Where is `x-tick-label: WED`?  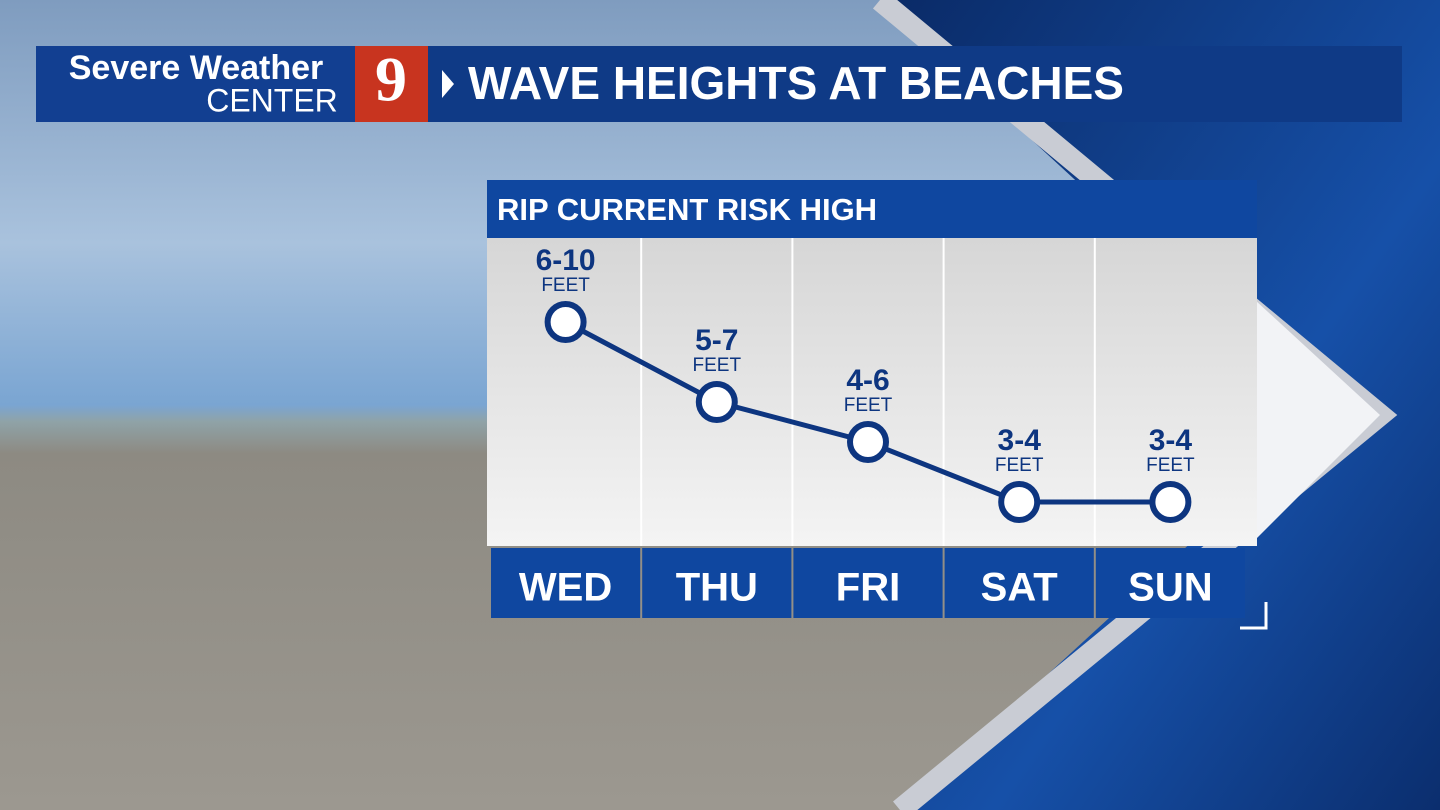 x-tick-label: WED is located at coordinates (565, 588).